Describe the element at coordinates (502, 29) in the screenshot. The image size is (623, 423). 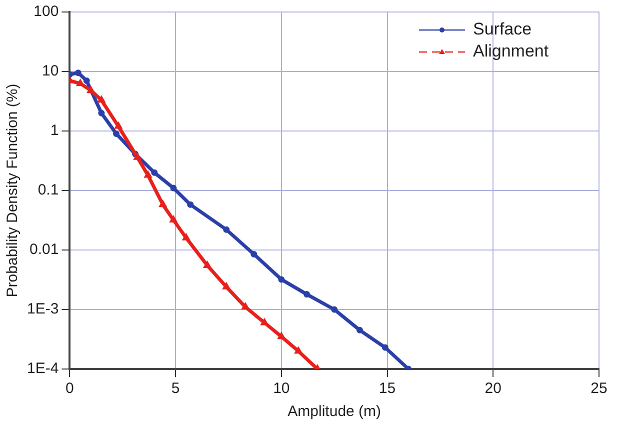
I see `legend-label: Surface` at that location.